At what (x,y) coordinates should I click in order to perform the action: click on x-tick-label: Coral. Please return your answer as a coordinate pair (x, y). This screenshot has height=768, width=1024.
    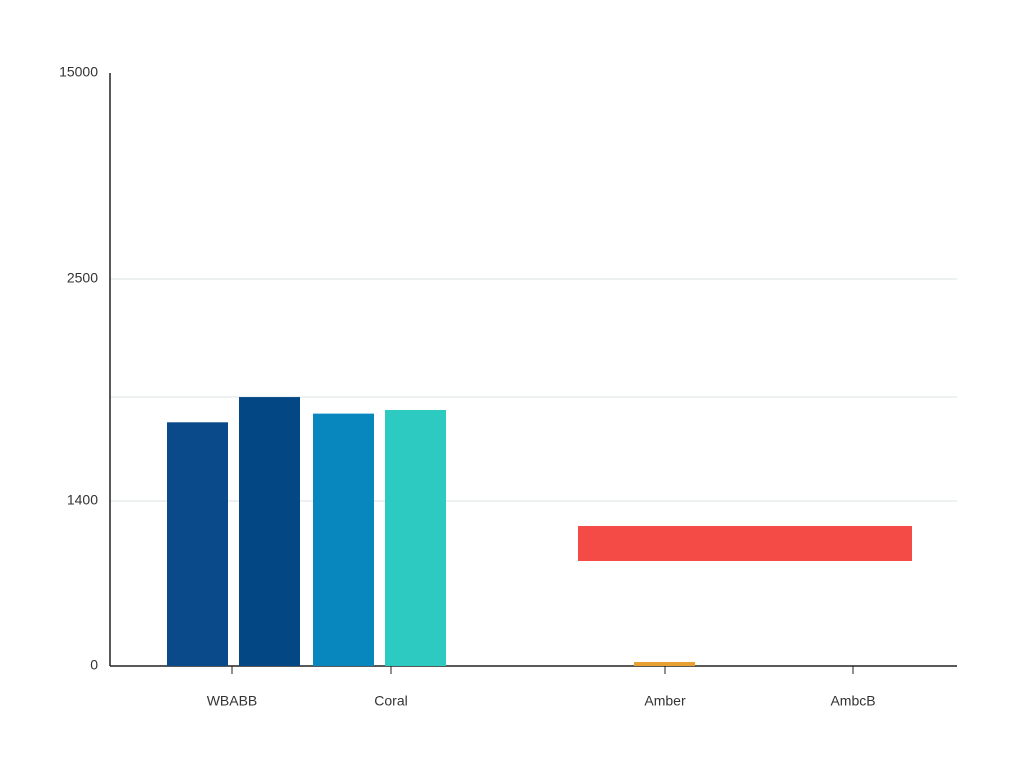
    Looking at the image, I should click on (390, 701).